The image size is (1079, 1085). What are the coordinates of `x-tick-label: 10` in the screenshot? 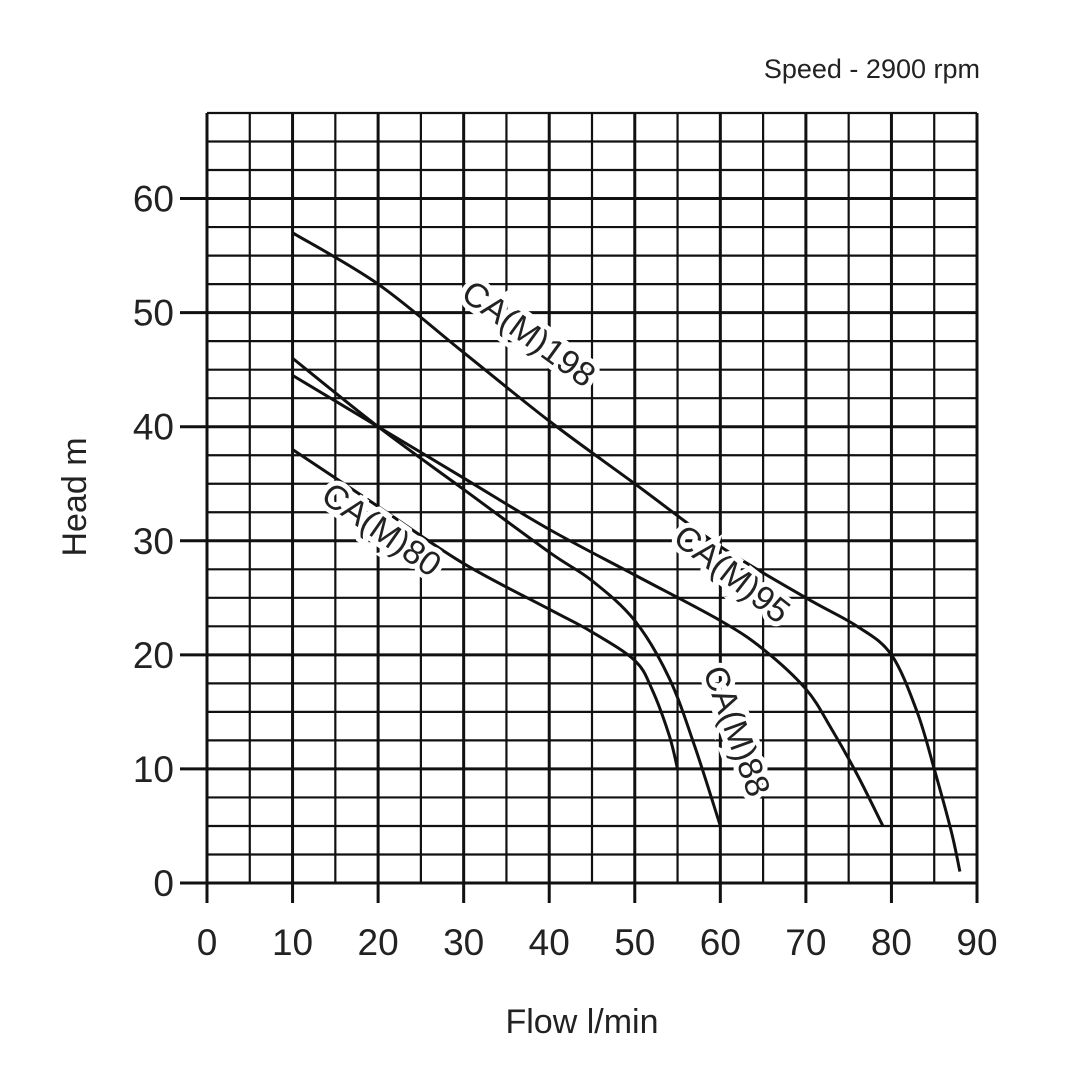 It's located at (292, 942).